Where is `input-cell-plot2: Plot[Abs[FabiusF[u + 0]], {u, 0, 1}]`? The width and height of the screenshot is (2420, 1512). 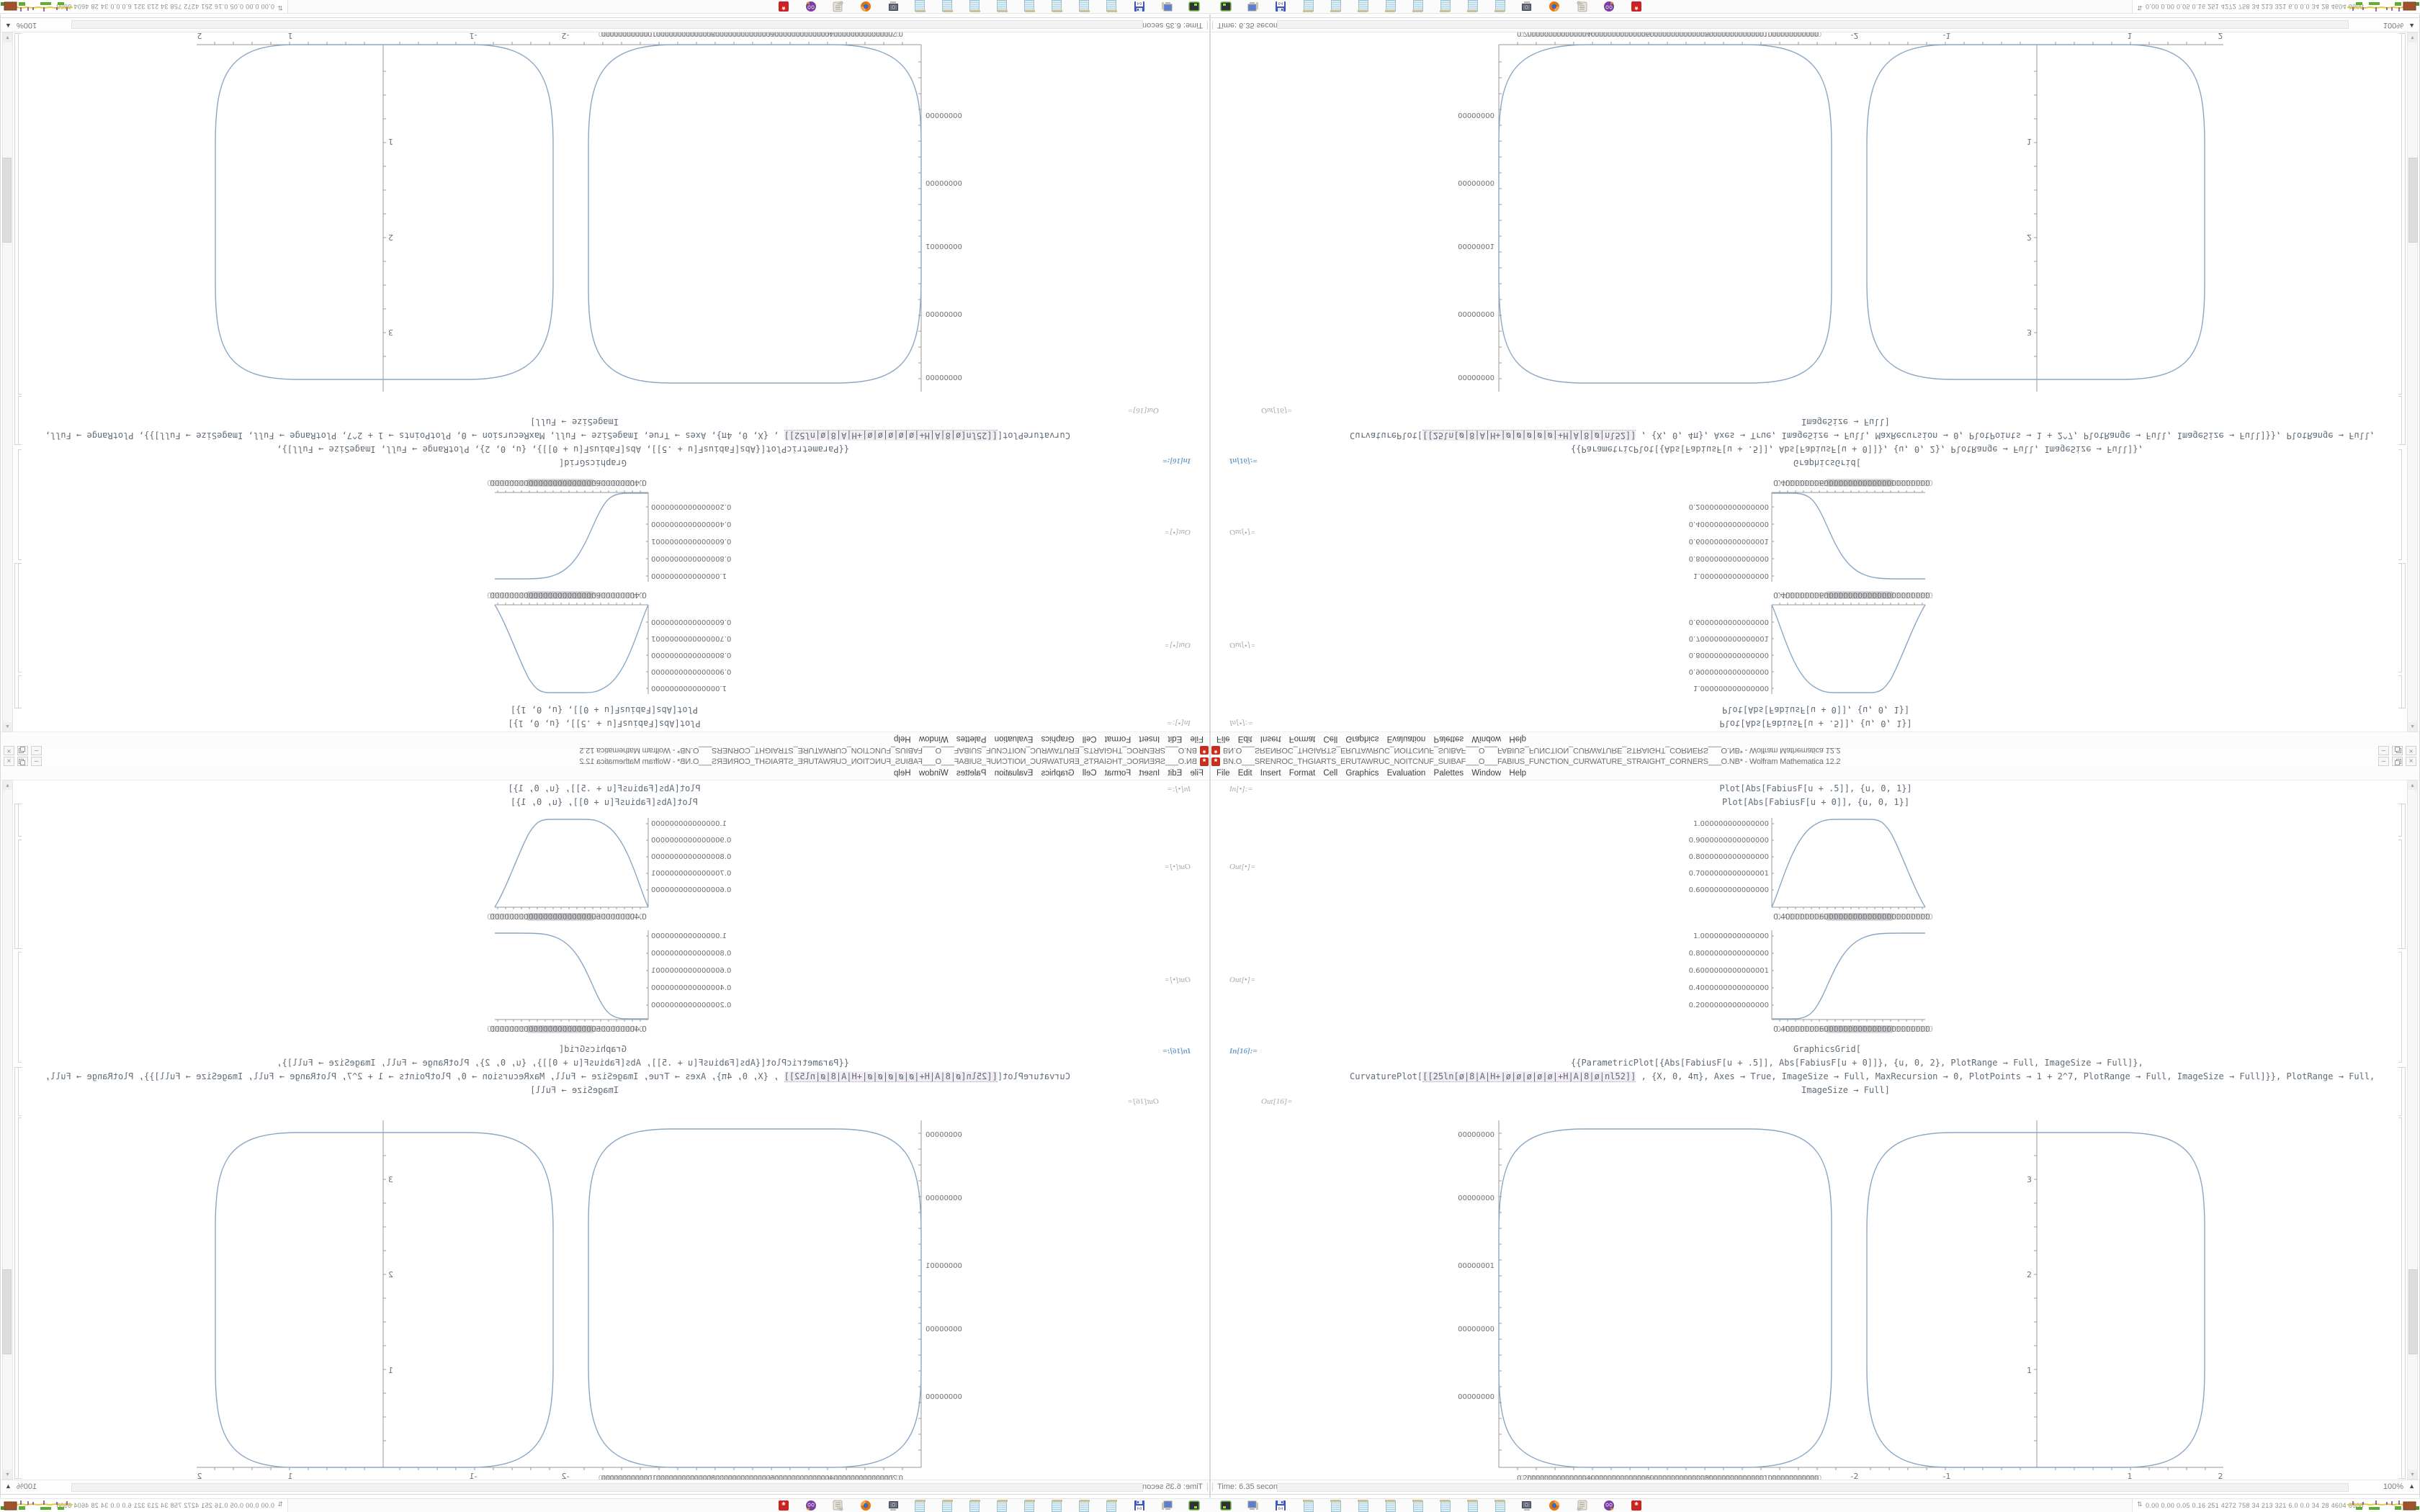 input-cell-plot2: Plot[Abs[FabiusF[u + 0]], {u, 0, 1}] is located at coordinates (604, 710).